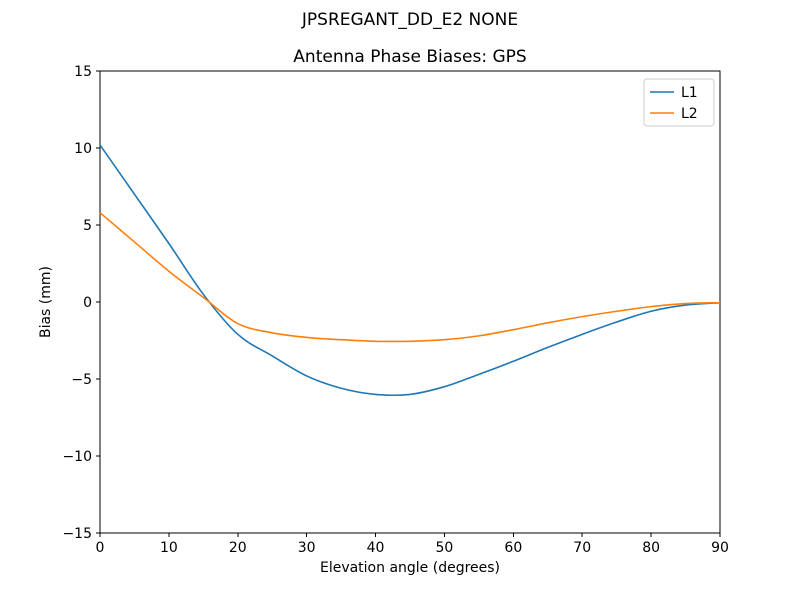  I want to click on figure-title: JPSREGANT_DD_E2 NONE, so click(409, 20).